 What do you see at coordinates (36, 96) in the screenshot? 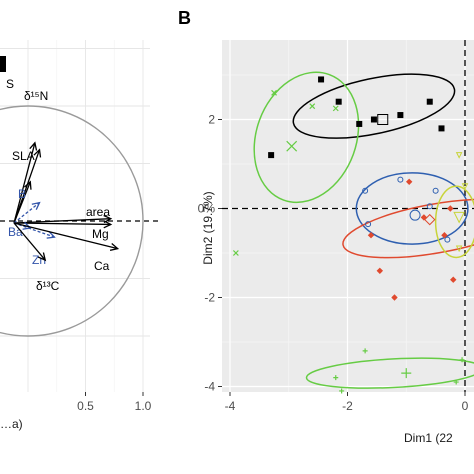
I see `arrow-label-1: δ¹⁵N` at bounding box center [36, 96].